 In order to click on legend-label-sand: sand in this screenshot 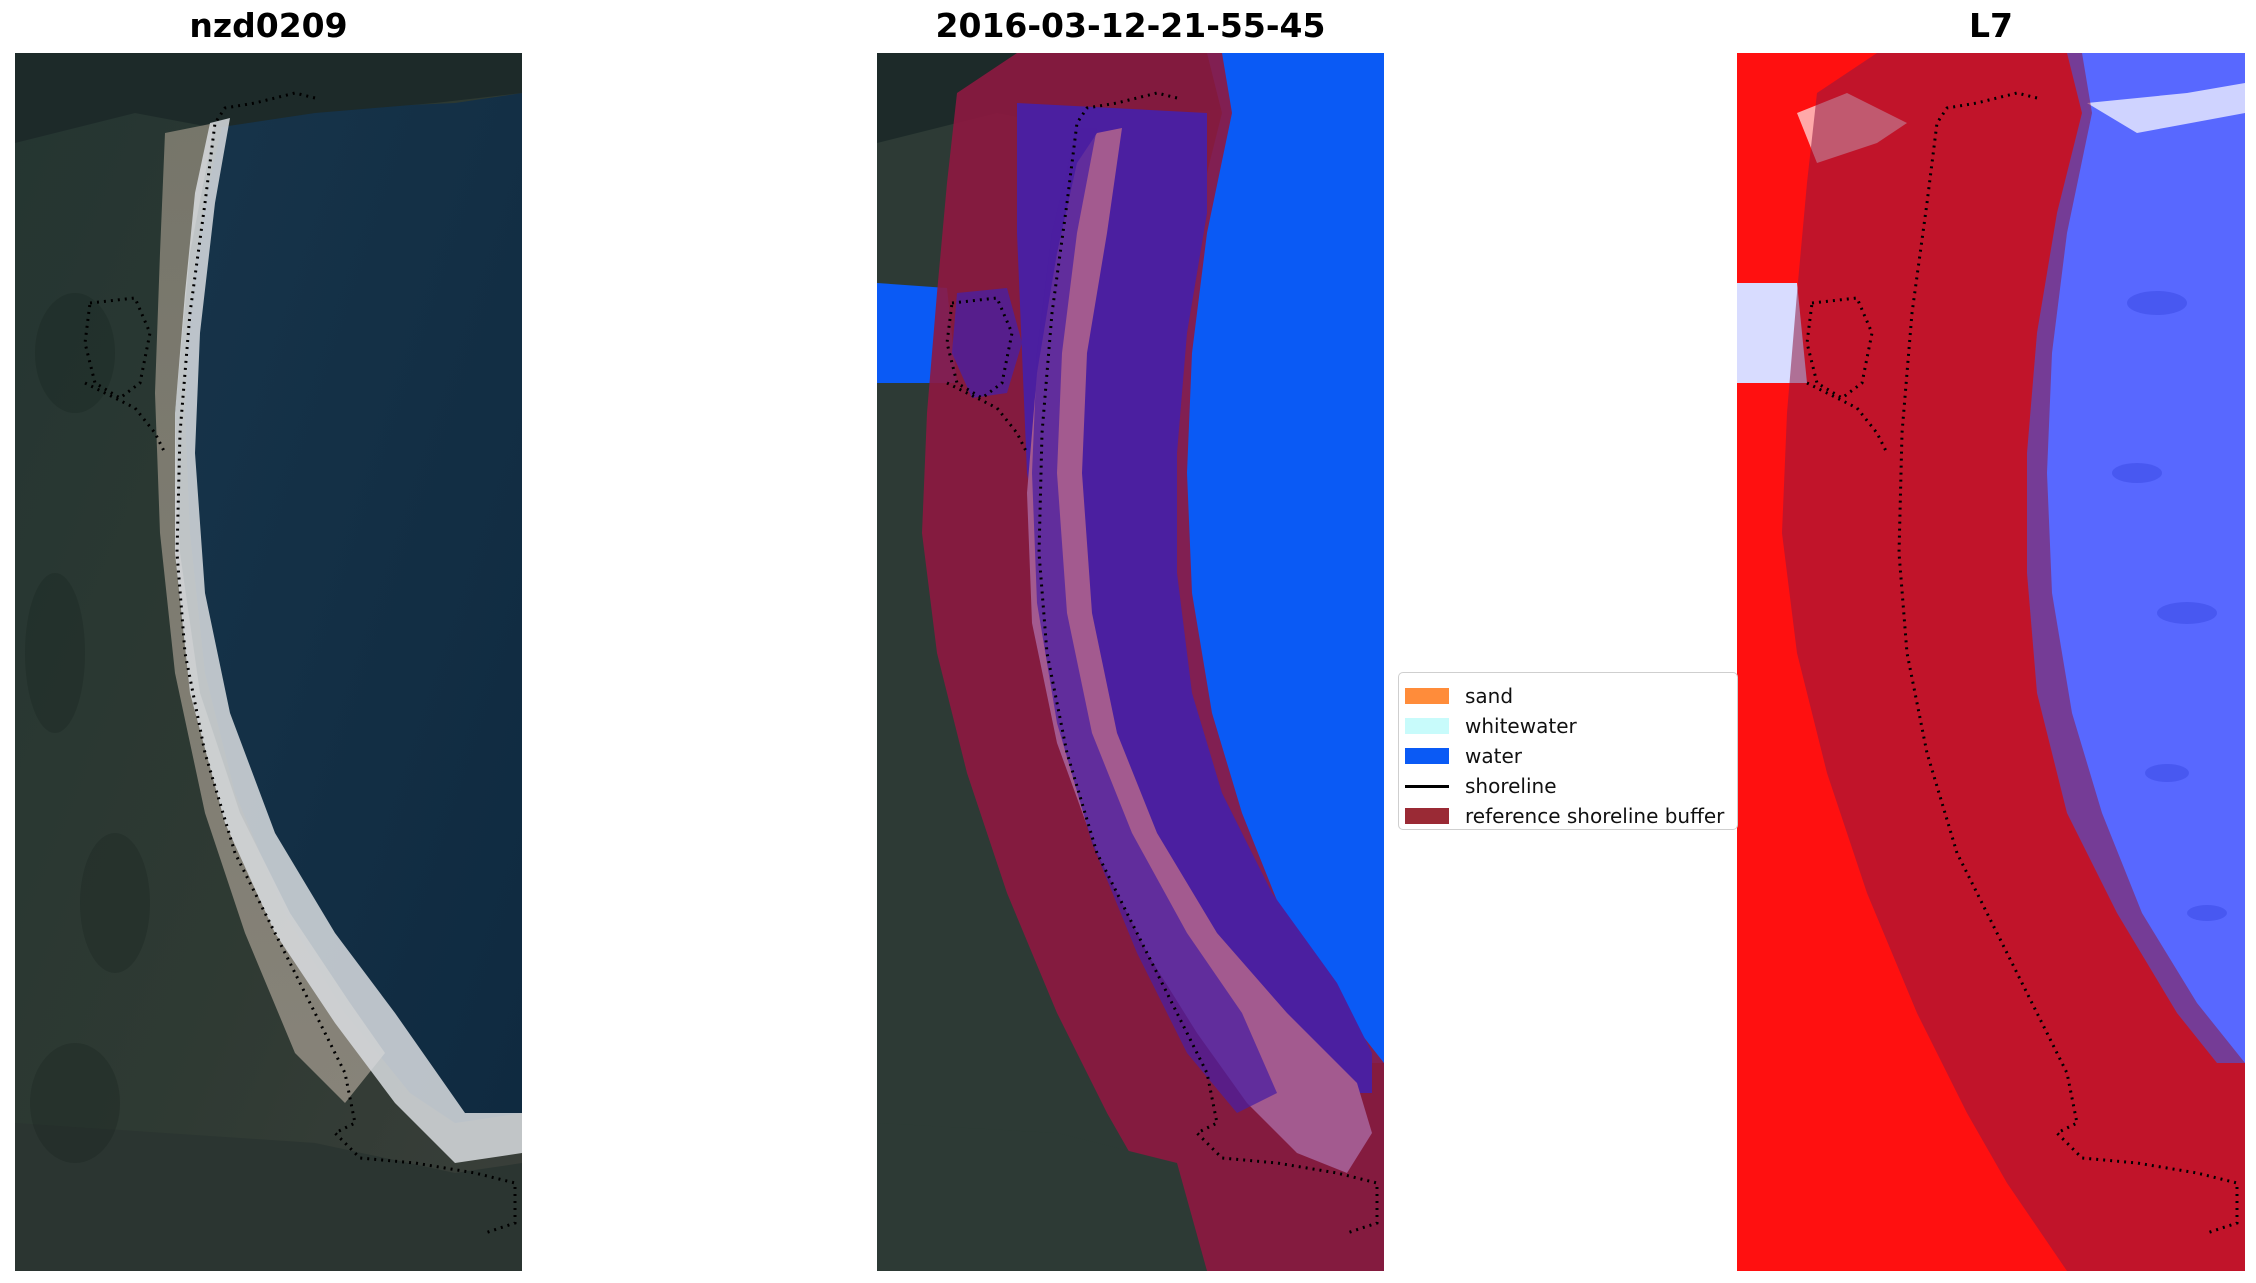, I will do `click(1489, 696)`.